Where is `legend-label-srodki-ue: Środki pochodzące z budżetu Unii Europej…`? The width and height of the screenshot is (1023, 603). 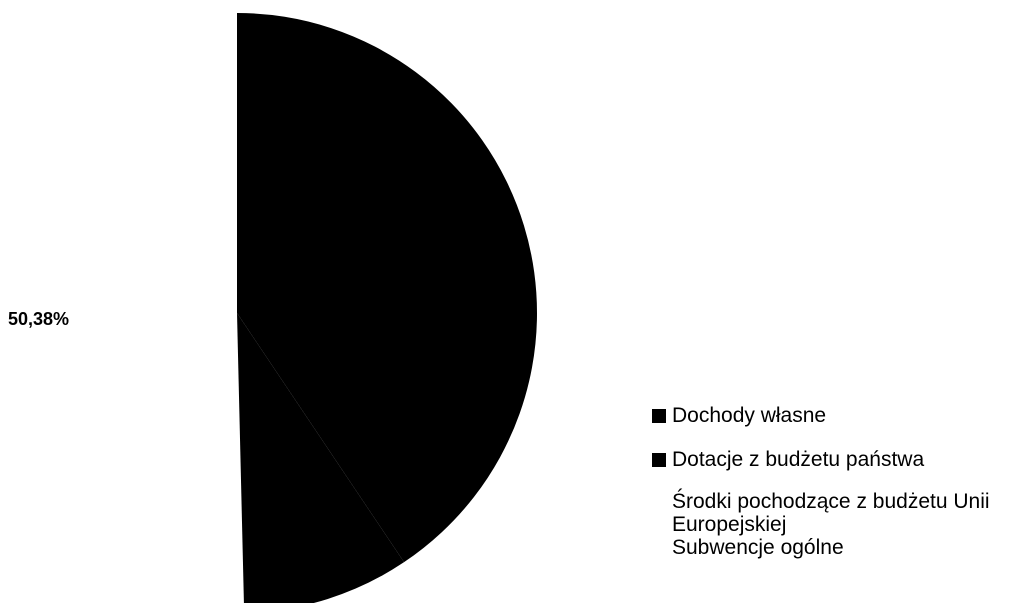
legend-label-srodki-ue: Środki pochodzące z budżetu Unii Europej… is located at coordinates (831, 513).